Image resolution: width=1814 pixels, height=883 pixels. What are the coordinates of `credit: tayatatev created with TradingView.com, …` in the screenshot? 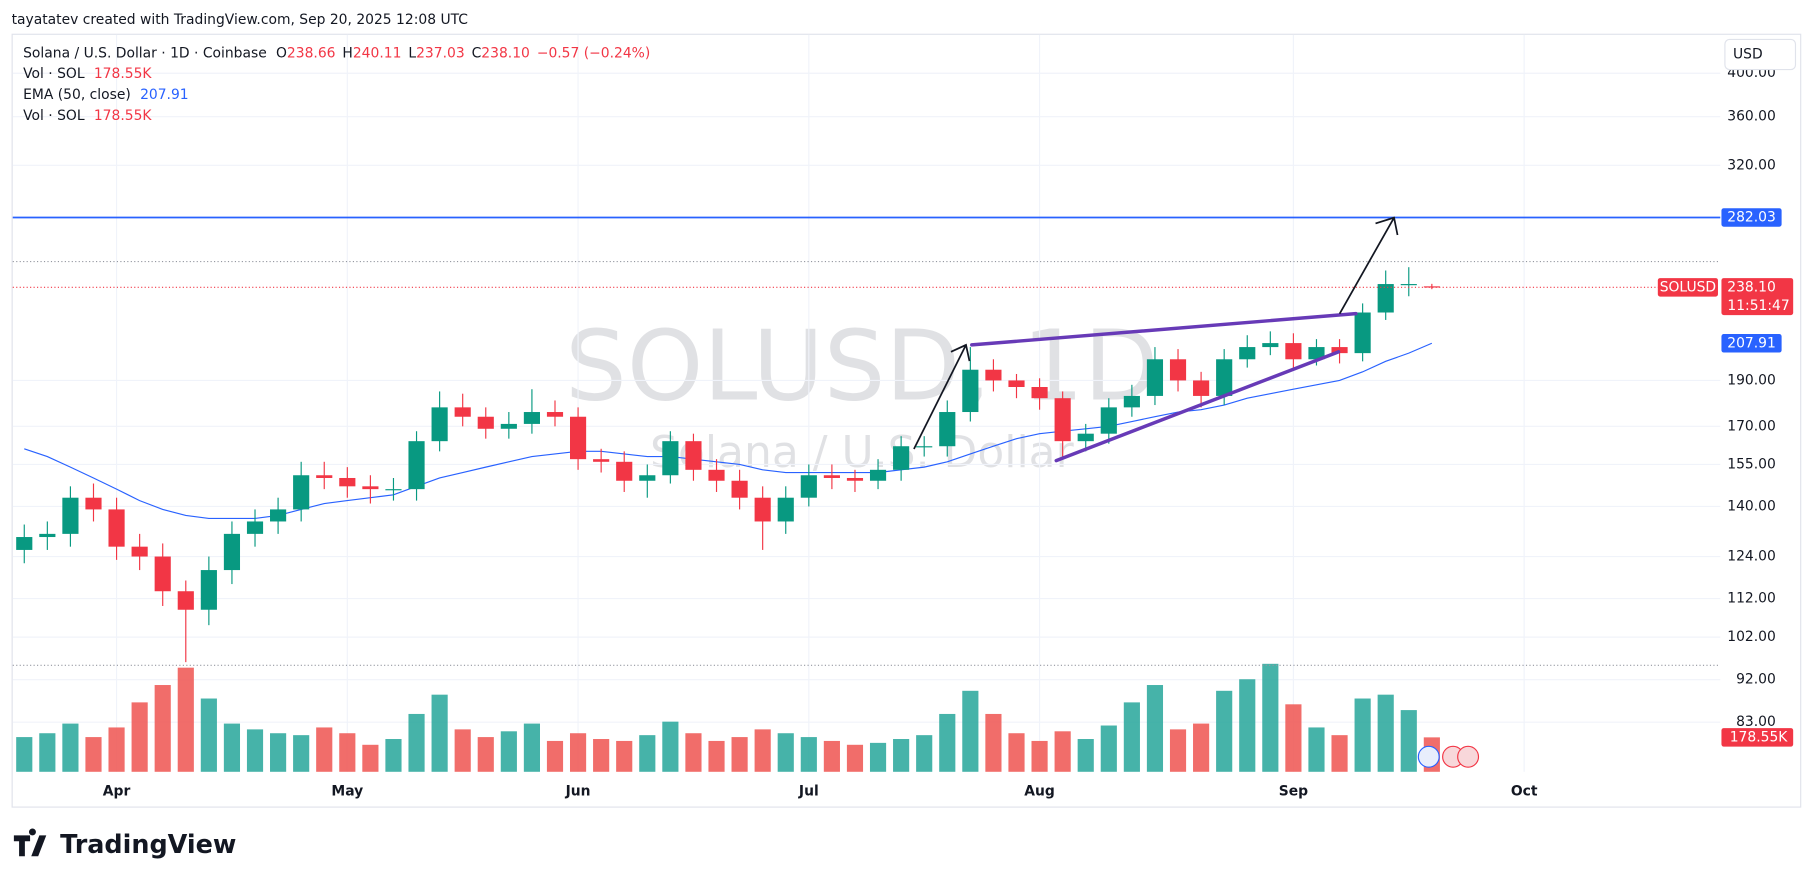 It's located at (240, 20).